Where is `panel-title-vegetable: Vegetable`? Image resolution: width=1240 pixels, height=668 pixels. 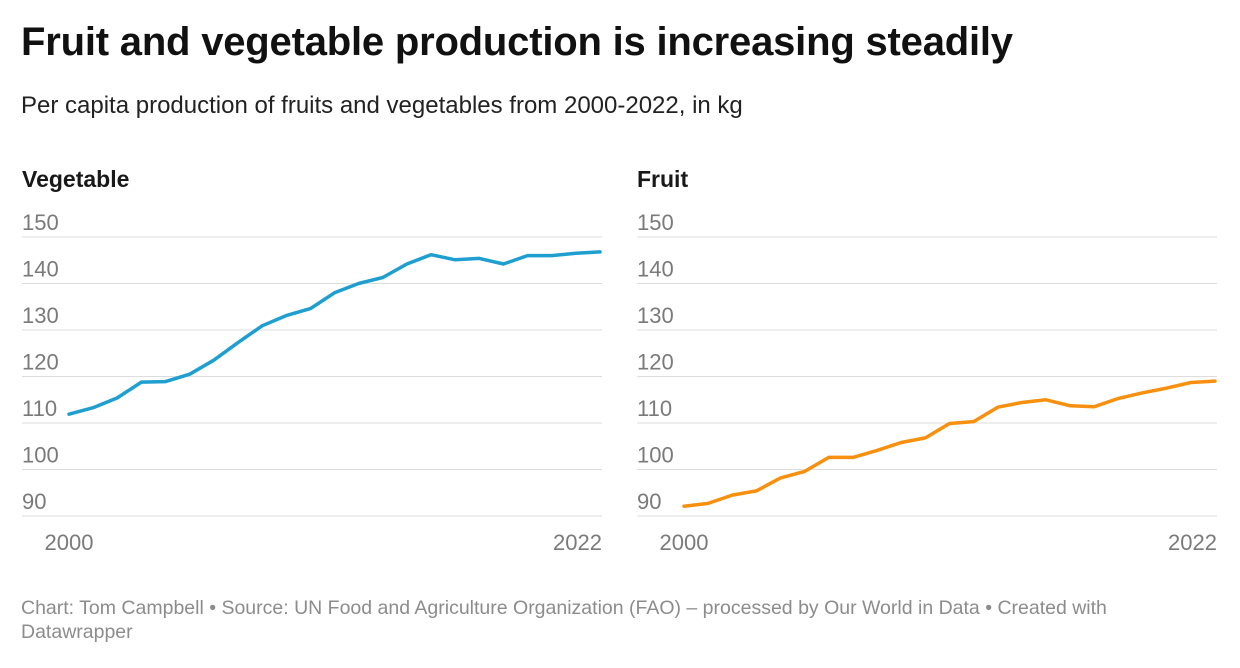
panel-title-vegetable: Vegetable is located at coordinates (76, 179).